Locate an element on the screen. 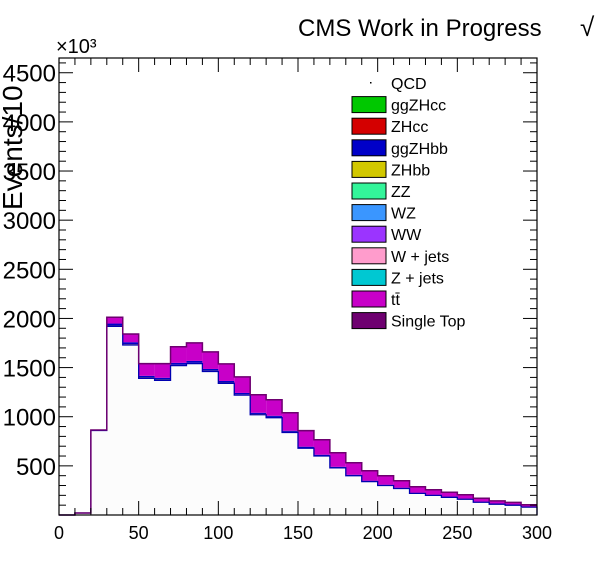 This screenshot has width=596, height=577. y-tick-label: 2000 is located at coordinates (29, 319).